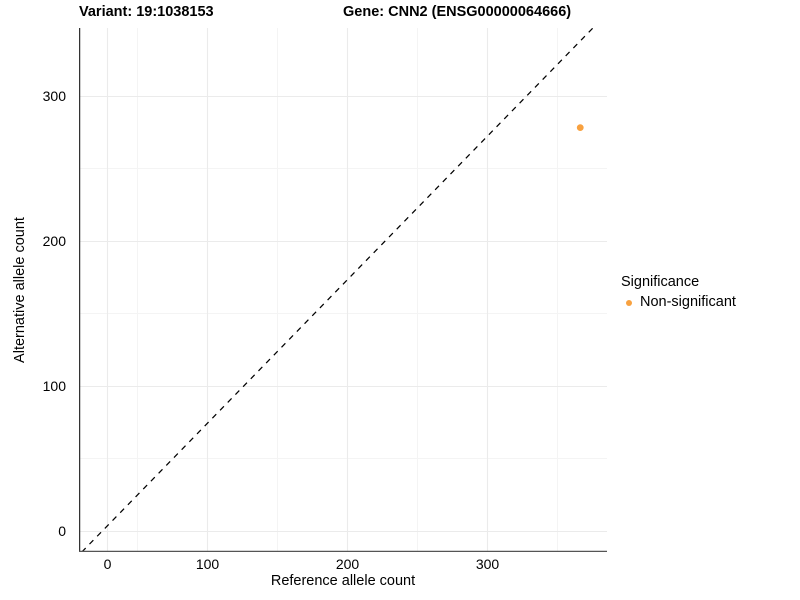  Describe the element at coordinates (343, 581) in the screenshot. I see `x-axis-title: Reference allele count` at that location.